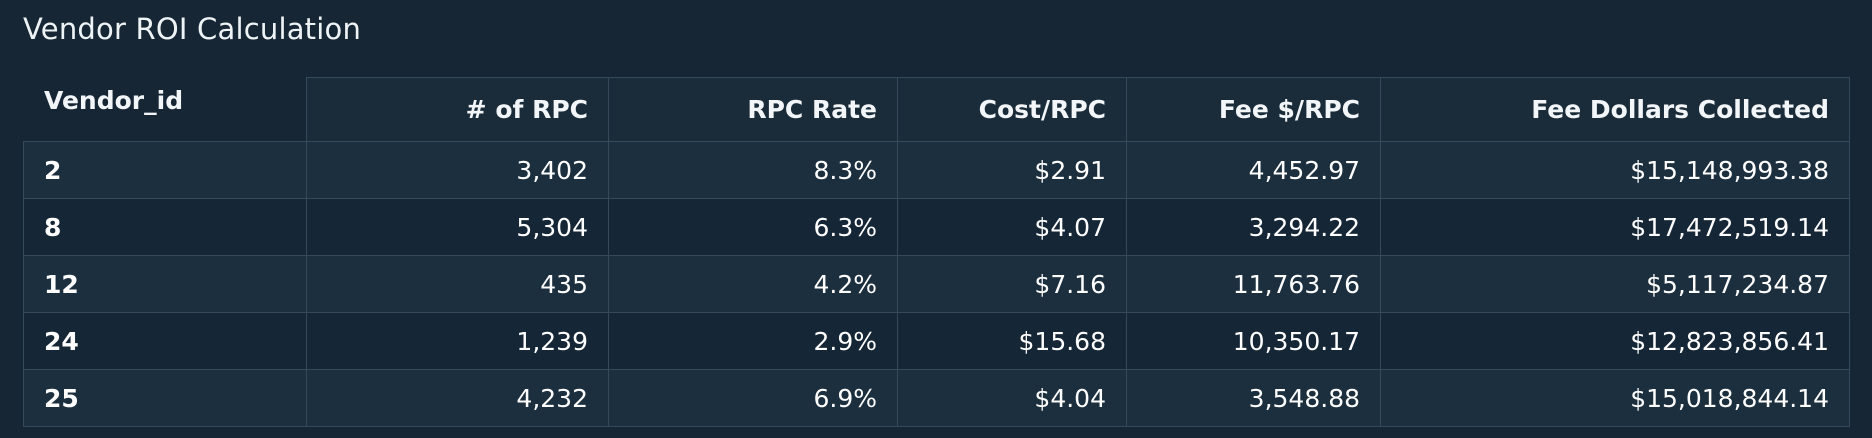 The height and width of the screenshot is (438, 1872). What do you see at coordinates (1615, 109) in the screenshot?
I see `column-header-fee-dollars-collected: Fee Dollars Collected` at bounding box center [1615, 109].